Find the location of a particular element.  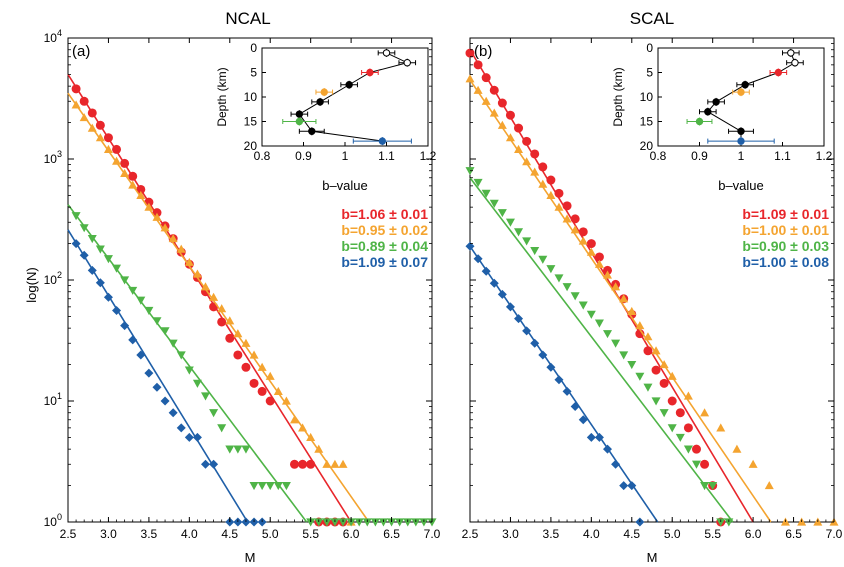

inset-y-tick-label: 10 is located at coordinates (647, 97).